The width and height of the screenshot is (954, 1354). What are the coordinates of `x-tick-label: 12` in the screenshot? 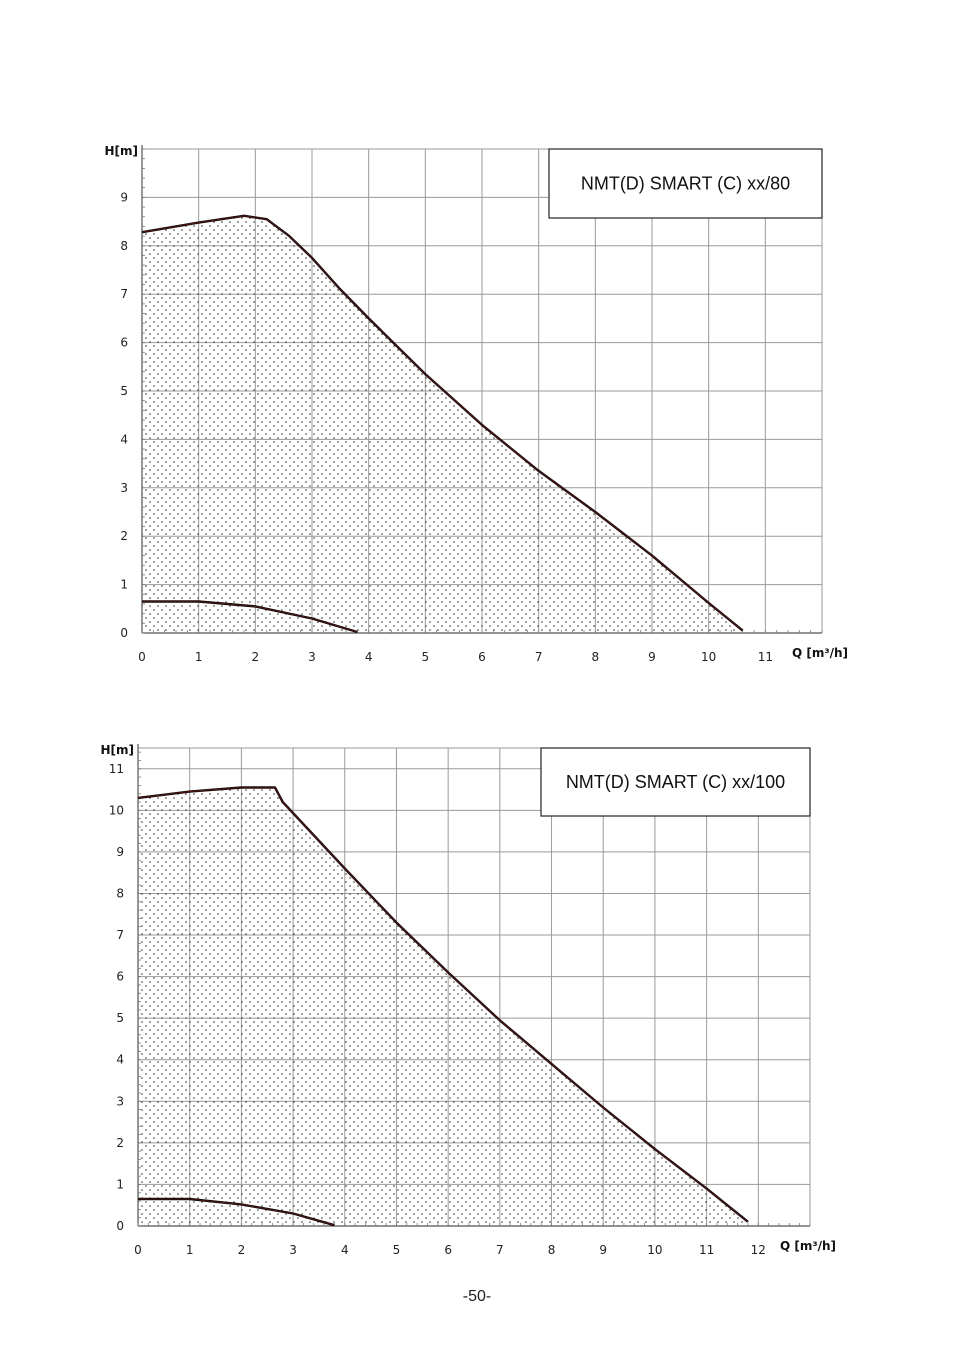 It's located at (758, 1250).